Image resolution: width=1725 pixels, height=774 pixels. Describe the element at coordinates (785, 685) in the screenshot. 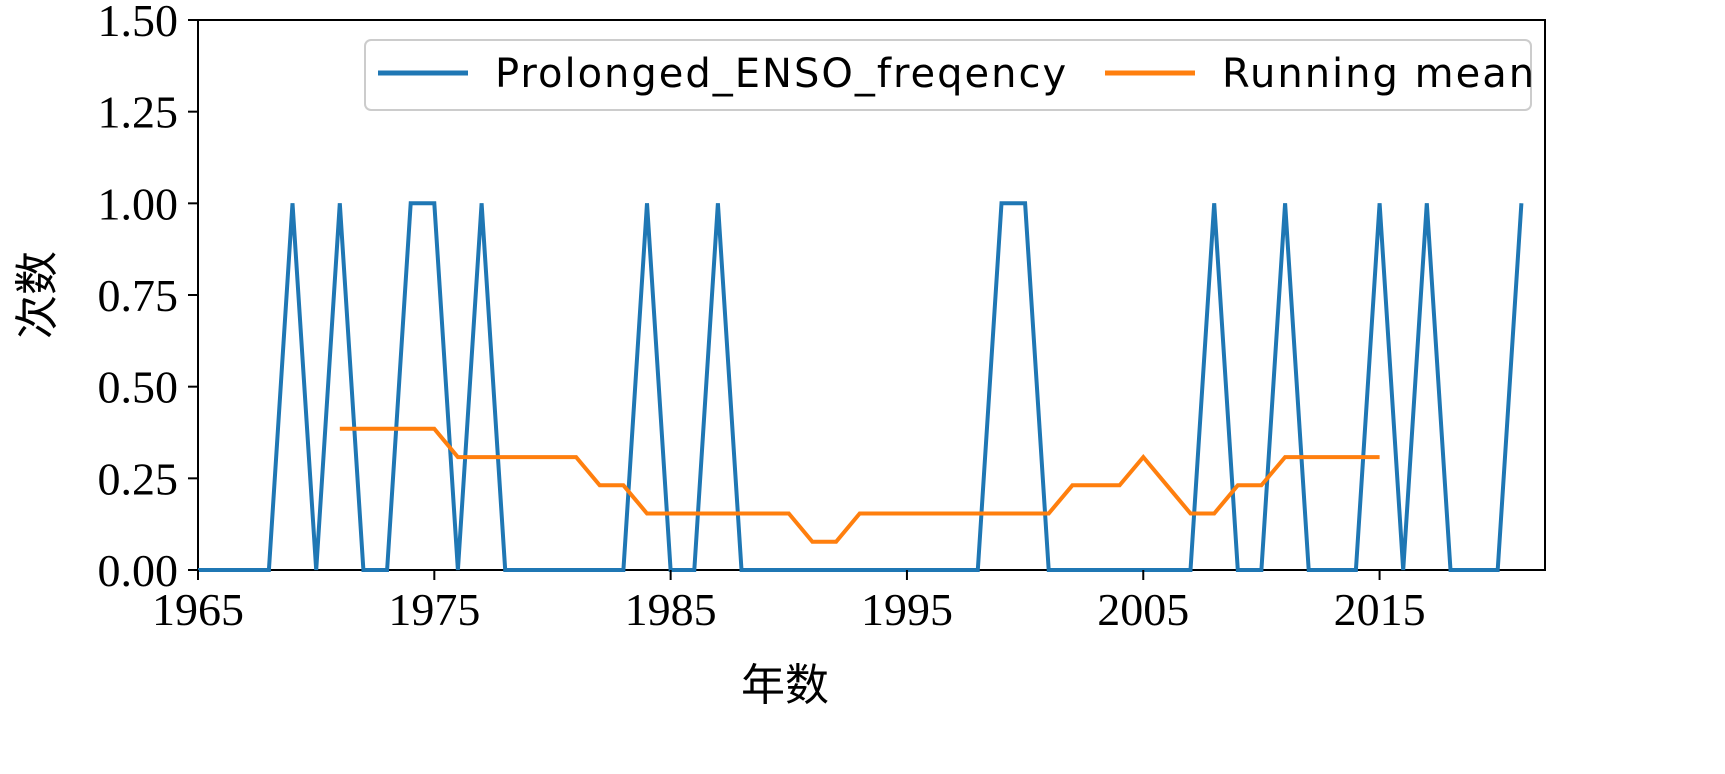

I see `x-axis-label: 年数` at that location.